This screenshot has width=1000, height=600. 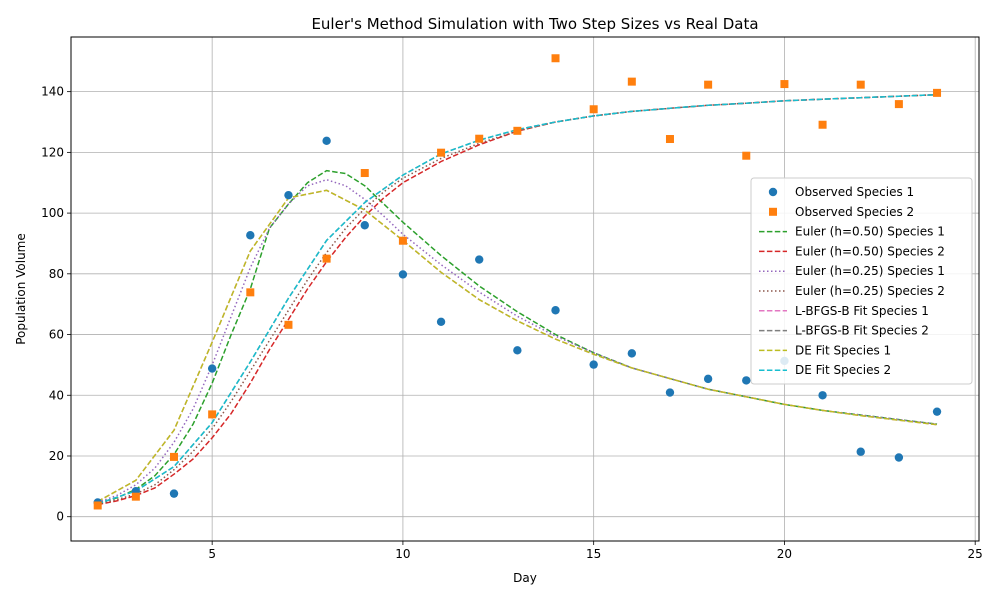 I want to click on legend-entry: Euler (h=0.25) Species 1, so click(x=852, y=271).